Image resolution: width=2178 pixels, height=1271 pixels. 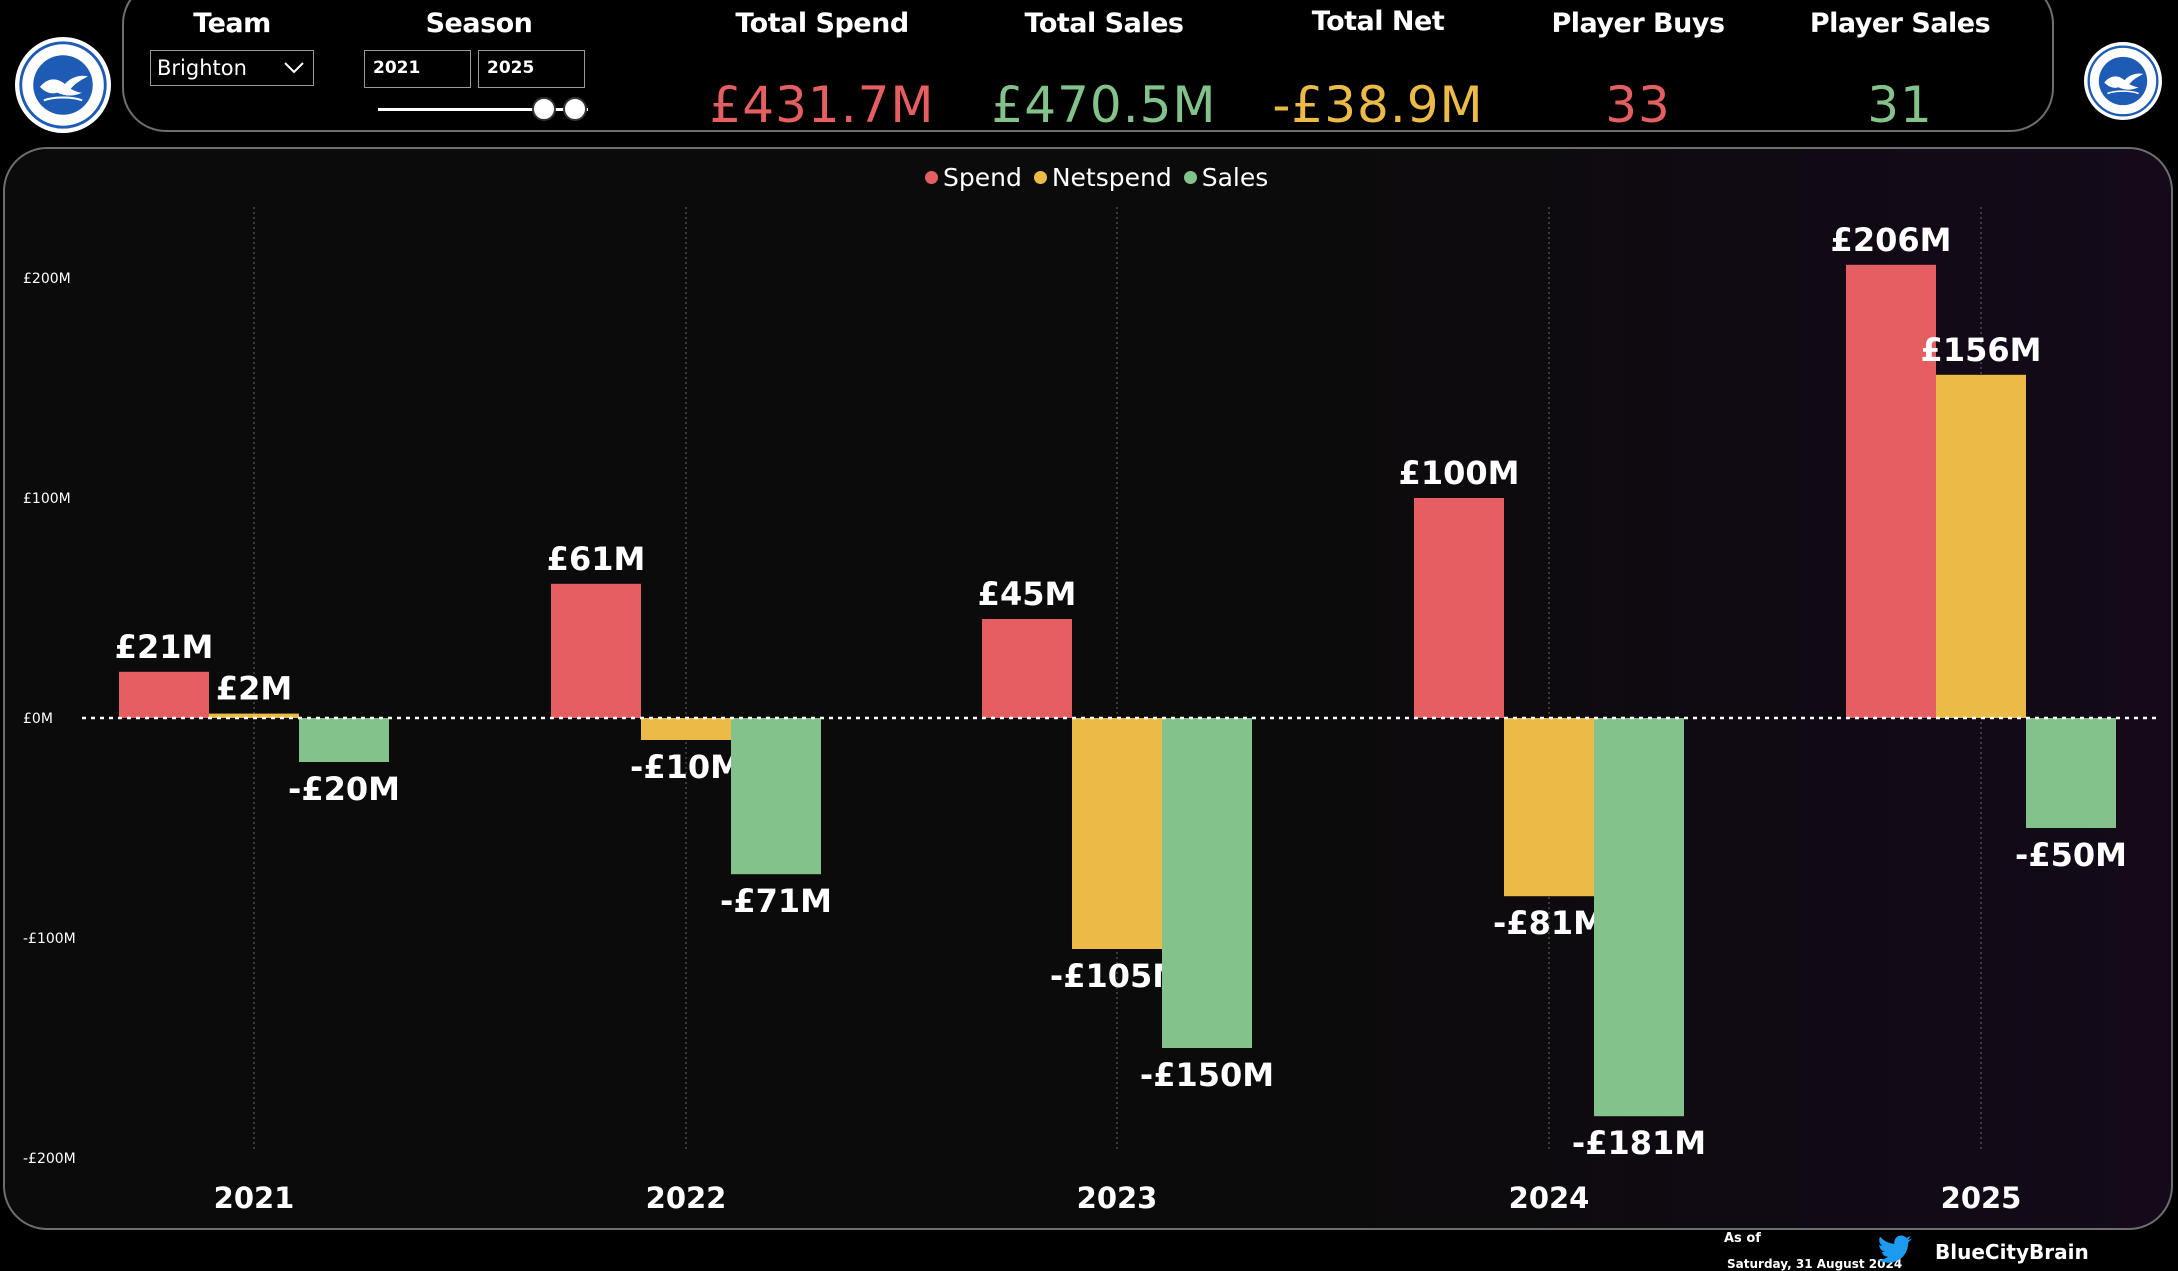 What do you see at coordinates (344, 789) in the screenshot?
I see `data-label-sales-2021: -£20M` at bounding box center [344, 789].